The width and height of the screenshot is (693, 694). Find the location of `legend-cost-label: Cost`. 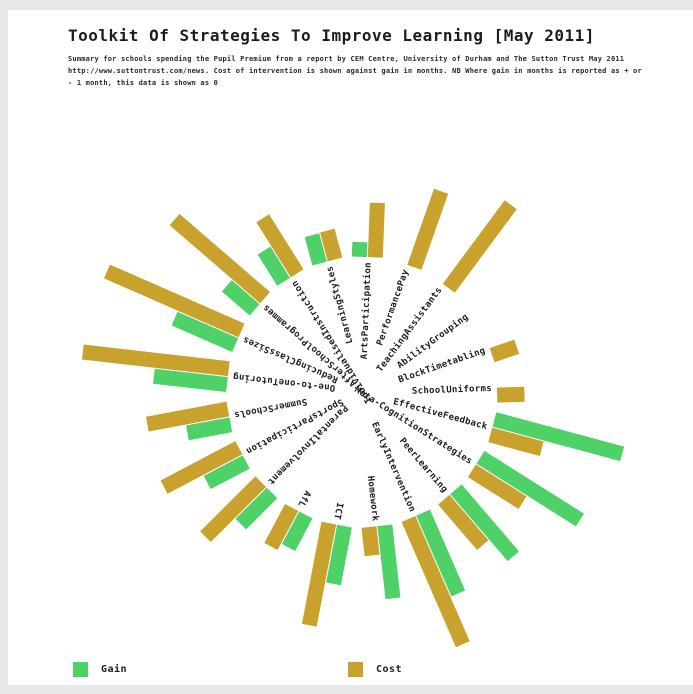

legend-cost-label: Cost is located at coordinates (389, 669).